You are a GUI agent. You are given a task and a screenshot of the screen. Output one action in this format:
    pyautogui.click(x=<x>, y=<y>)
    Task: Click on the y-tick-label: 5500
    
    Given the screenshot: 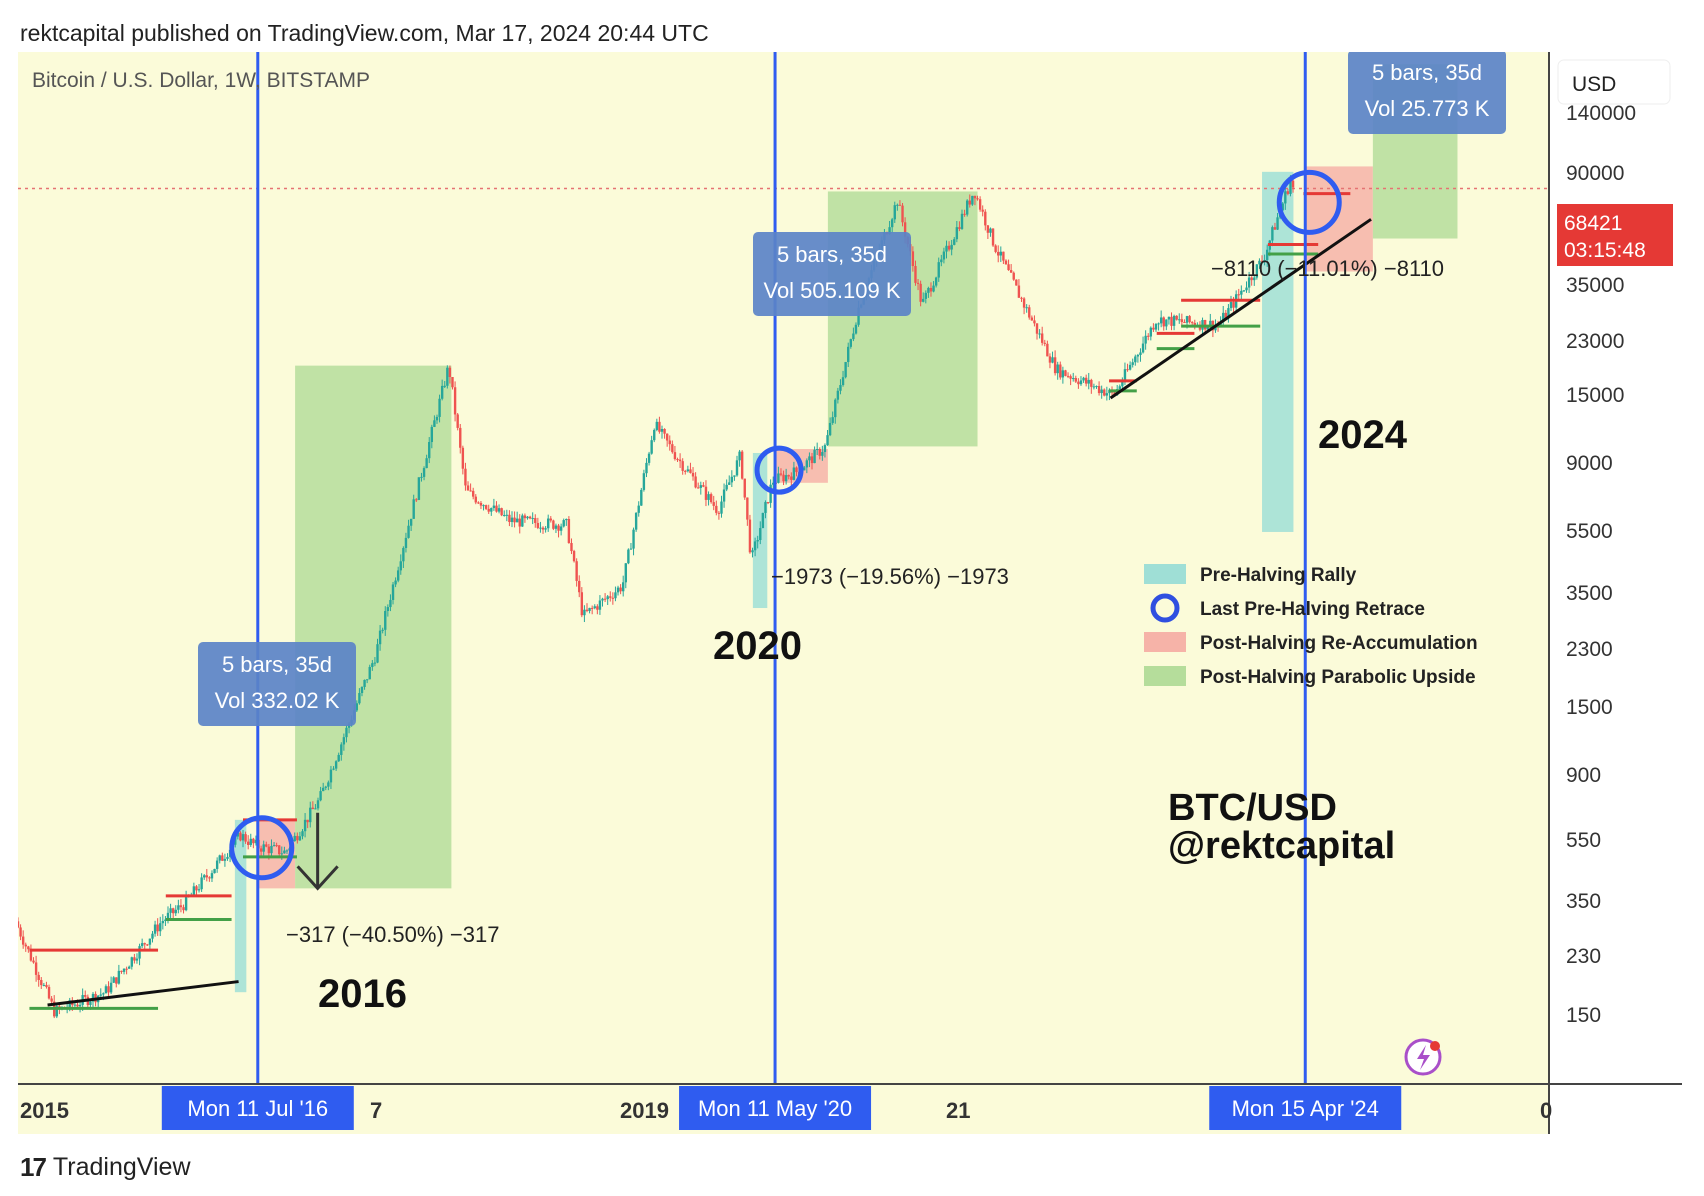 What is the action you would take?
    pyautogui.click(x=1589, y=531)
    